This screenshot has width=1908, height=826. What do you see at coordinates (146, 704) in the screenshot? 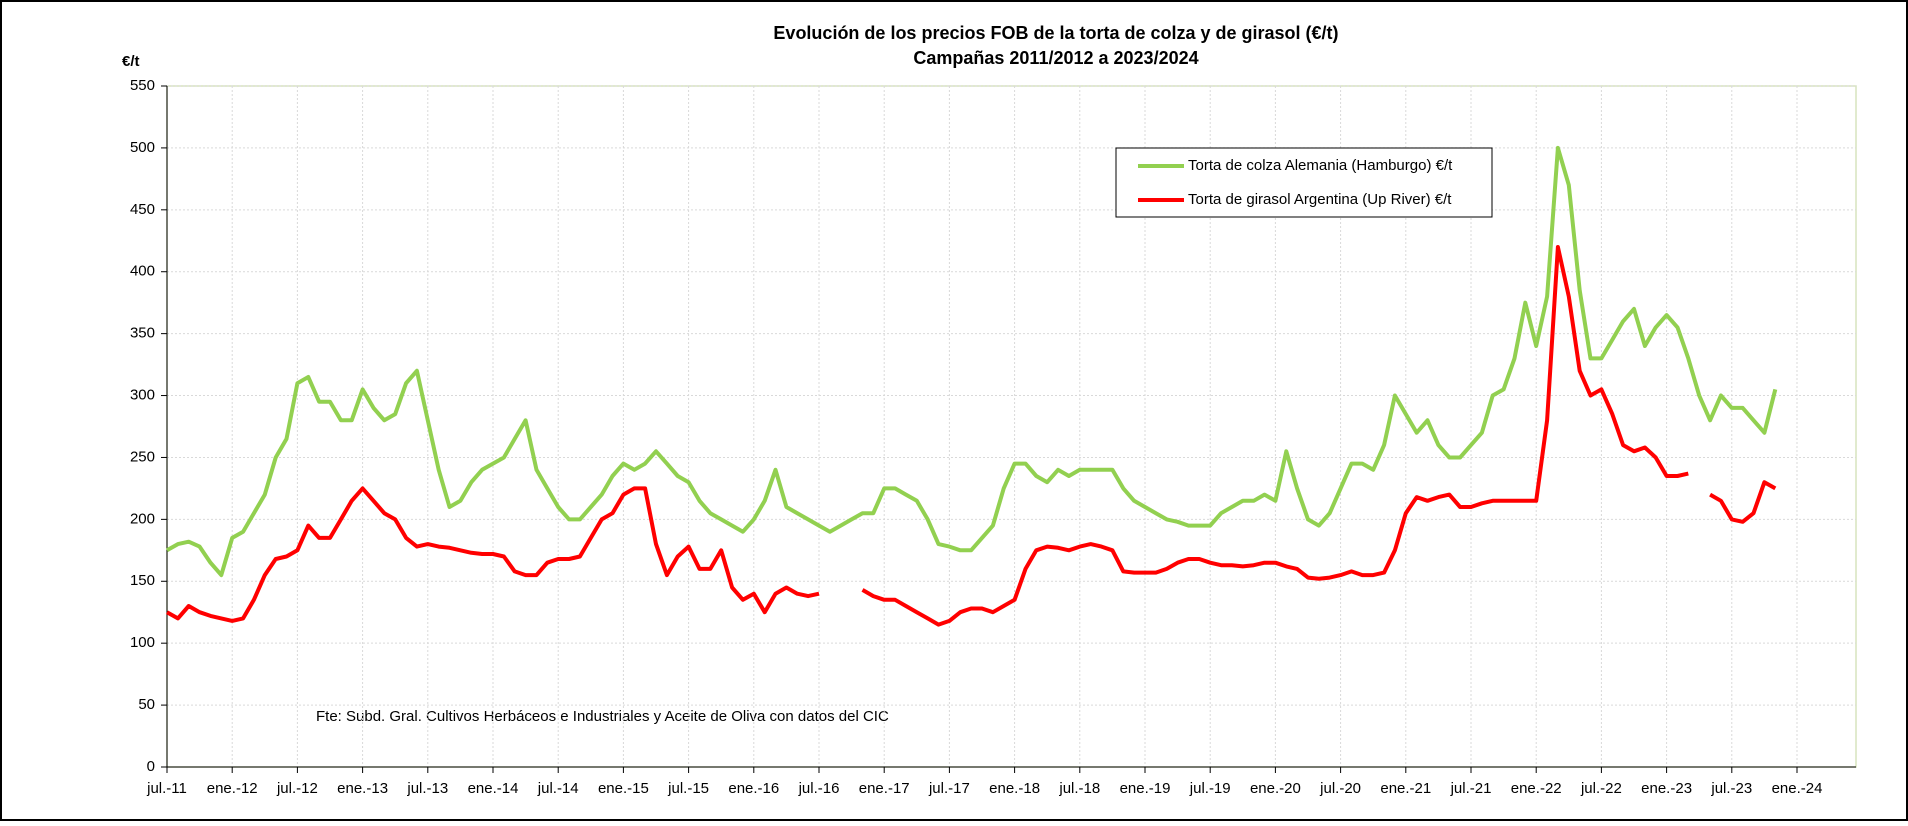
I see `y-tick-label: 50` at bounding box center [146, 704].